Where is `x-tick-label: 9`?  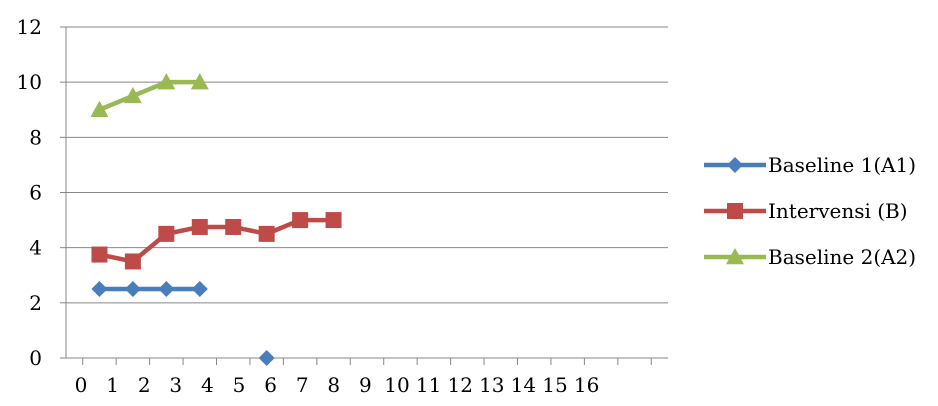 x-tick-label: 9 is located at coordinates (365, 385).